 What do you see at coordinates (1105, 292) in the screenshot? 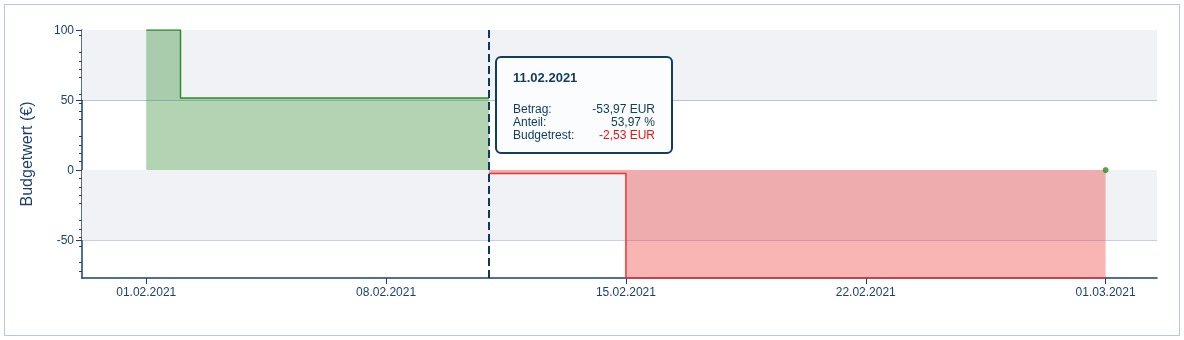
I see `x-tick-label: 01.03.2021` at bounding box center [1105, 292].